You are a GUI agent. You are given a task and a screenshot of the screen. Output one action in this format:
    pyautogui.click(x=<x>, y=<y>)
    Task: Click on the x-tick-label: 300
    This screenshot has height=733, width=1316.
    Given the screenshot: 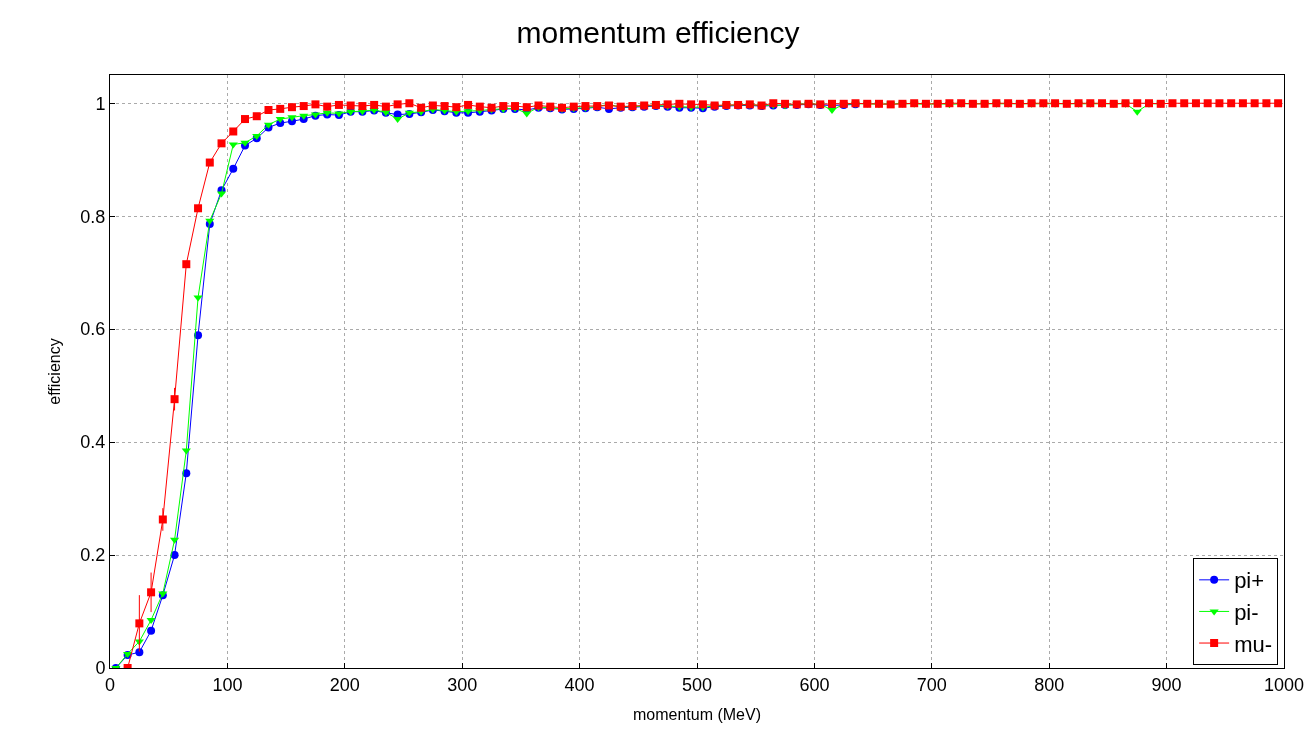 What is the action you would take?
    pyautogui.click(x=462, y=684)
    